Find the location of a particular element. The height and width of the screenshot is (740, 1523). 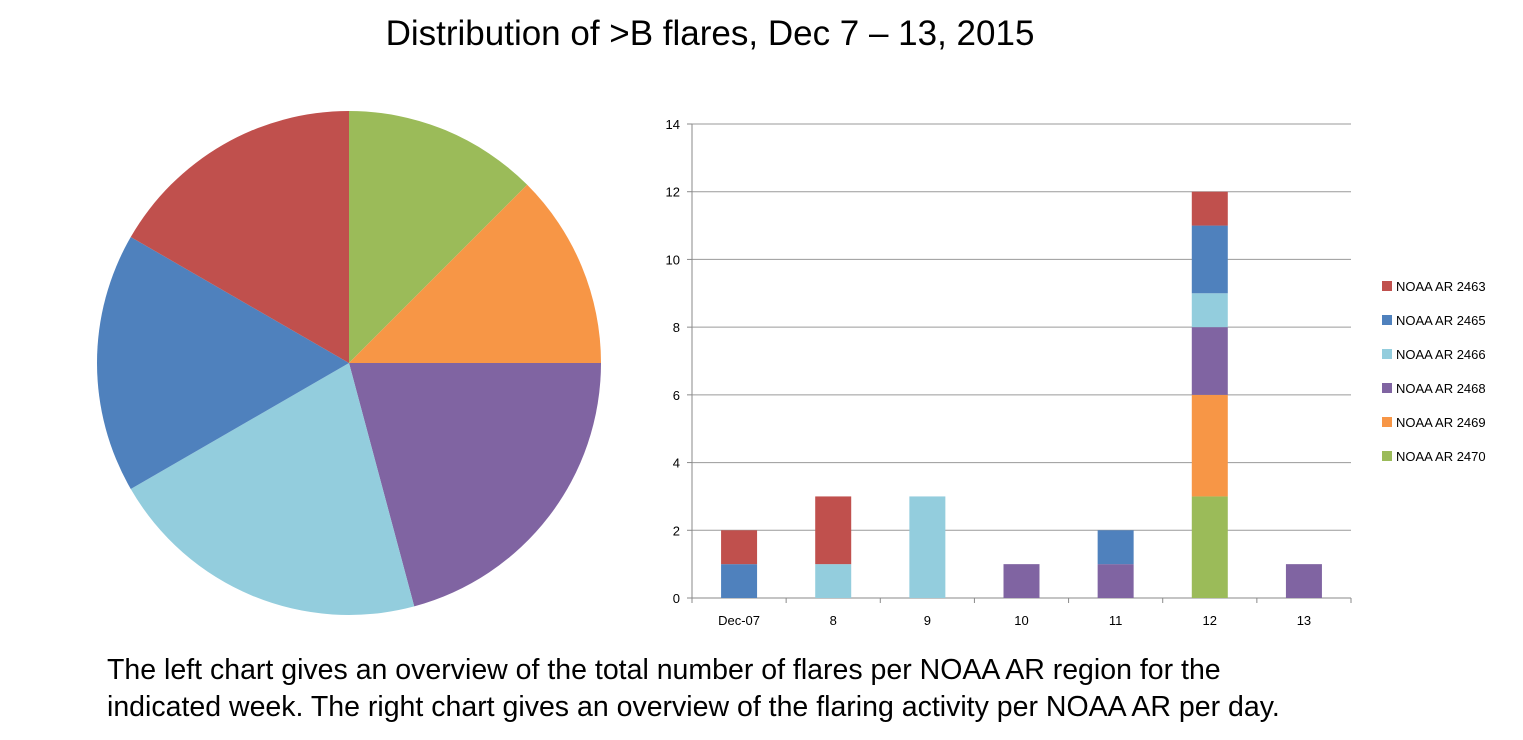

y-tick-label: 6 is located at coordinates (676, 395).